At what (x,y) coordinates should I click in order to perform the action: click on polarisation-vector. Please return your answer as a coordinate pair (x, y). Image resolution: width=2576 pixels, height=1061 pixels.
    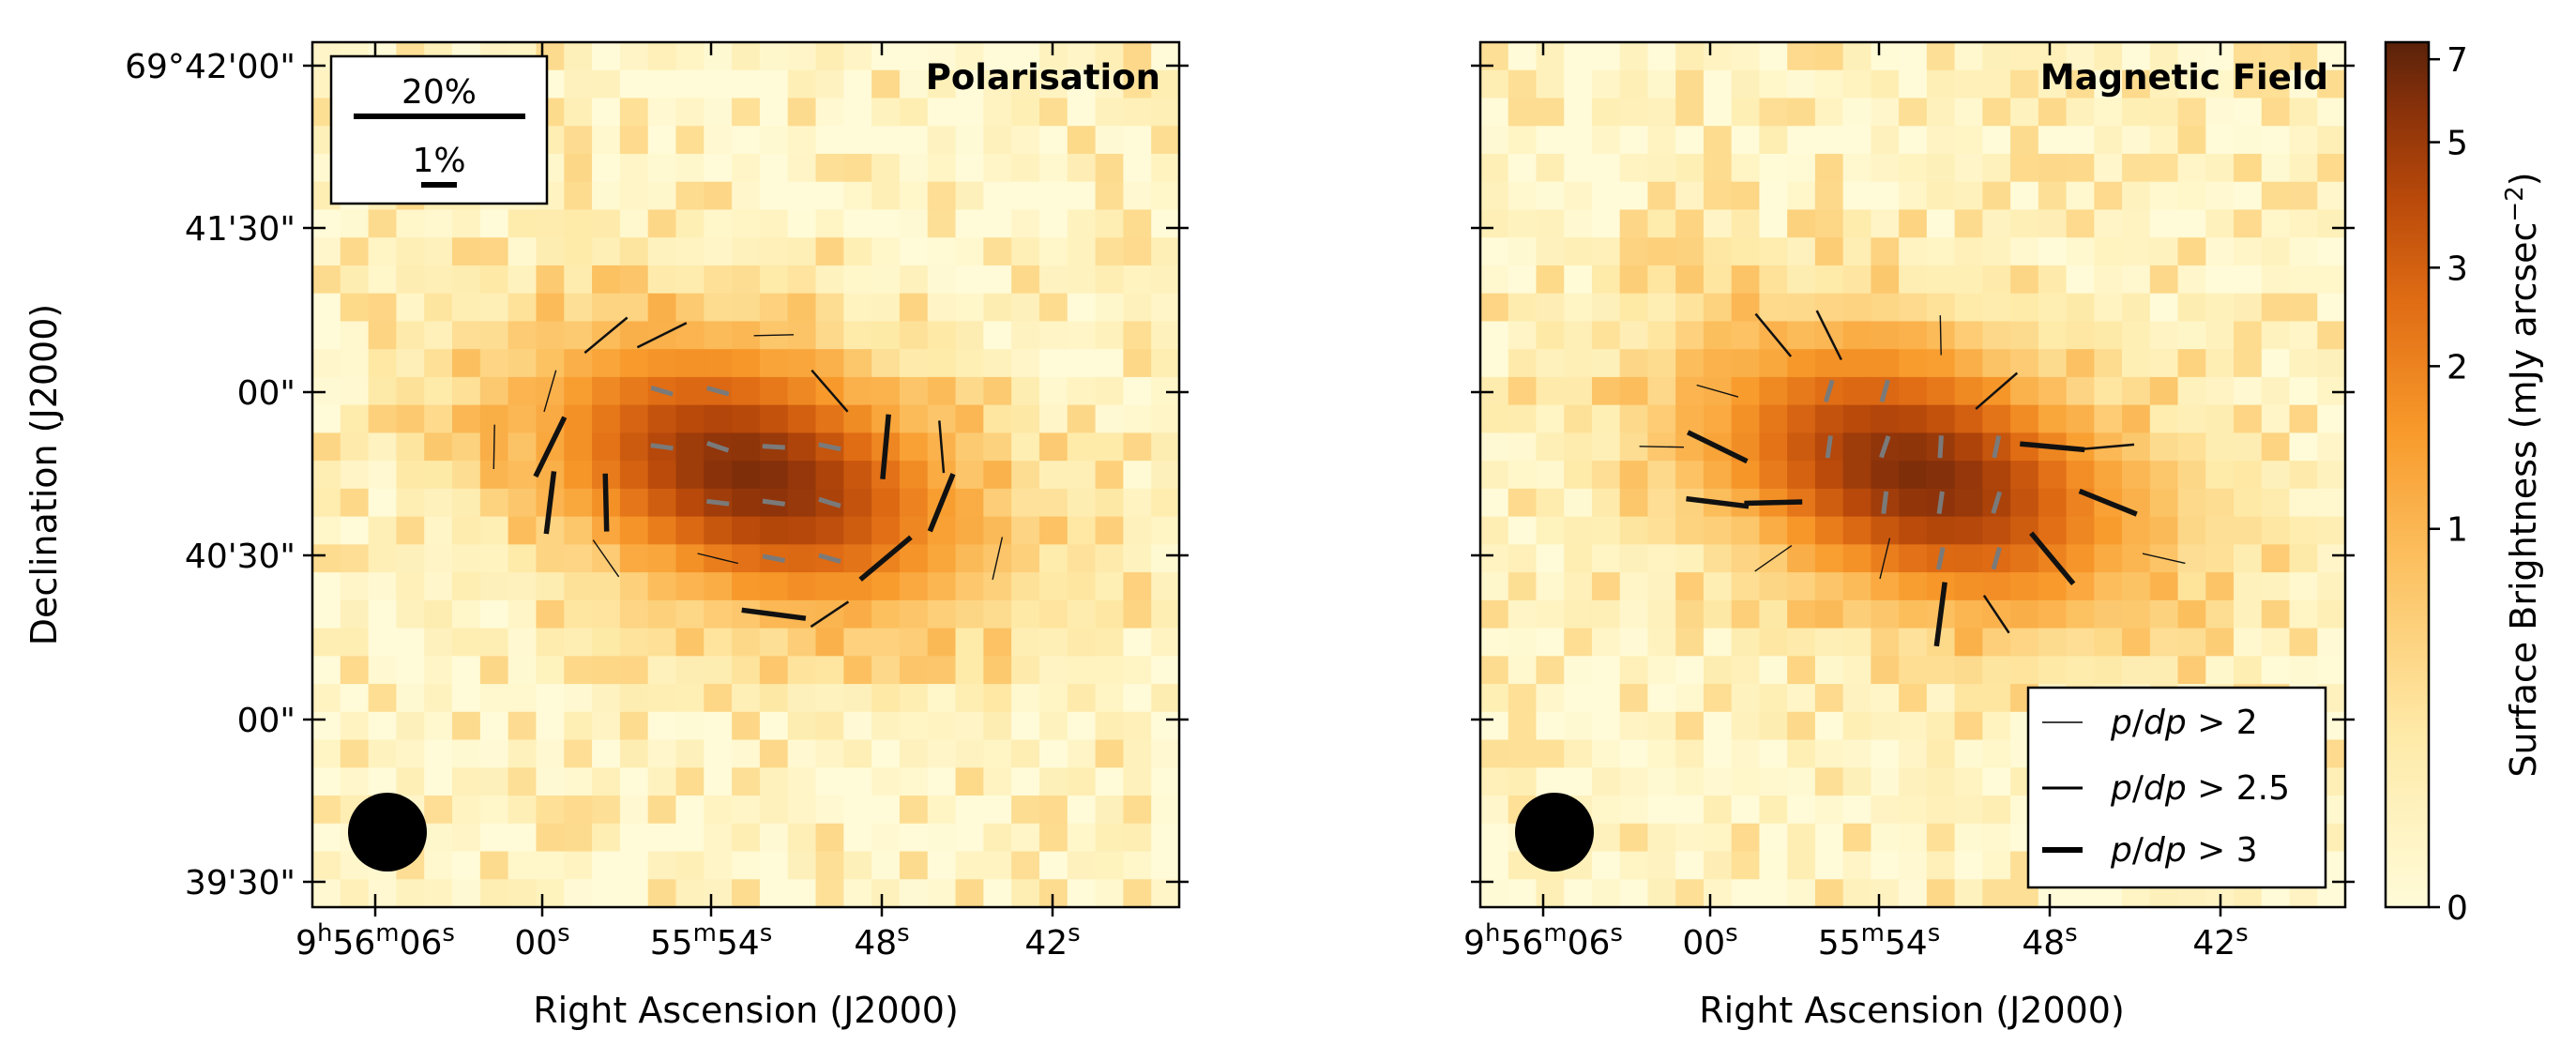
    Looking at the image, I should click on (717, 447).